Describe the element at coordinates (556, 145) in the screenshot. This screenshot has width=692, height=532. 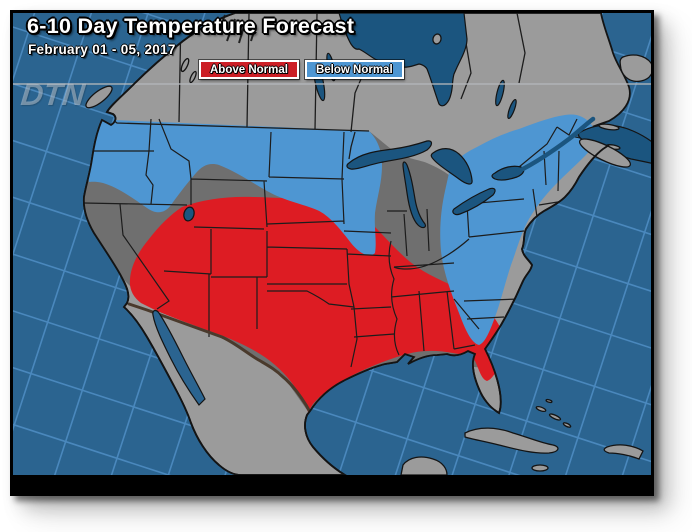
I see `st-lawrence-river` at that location.